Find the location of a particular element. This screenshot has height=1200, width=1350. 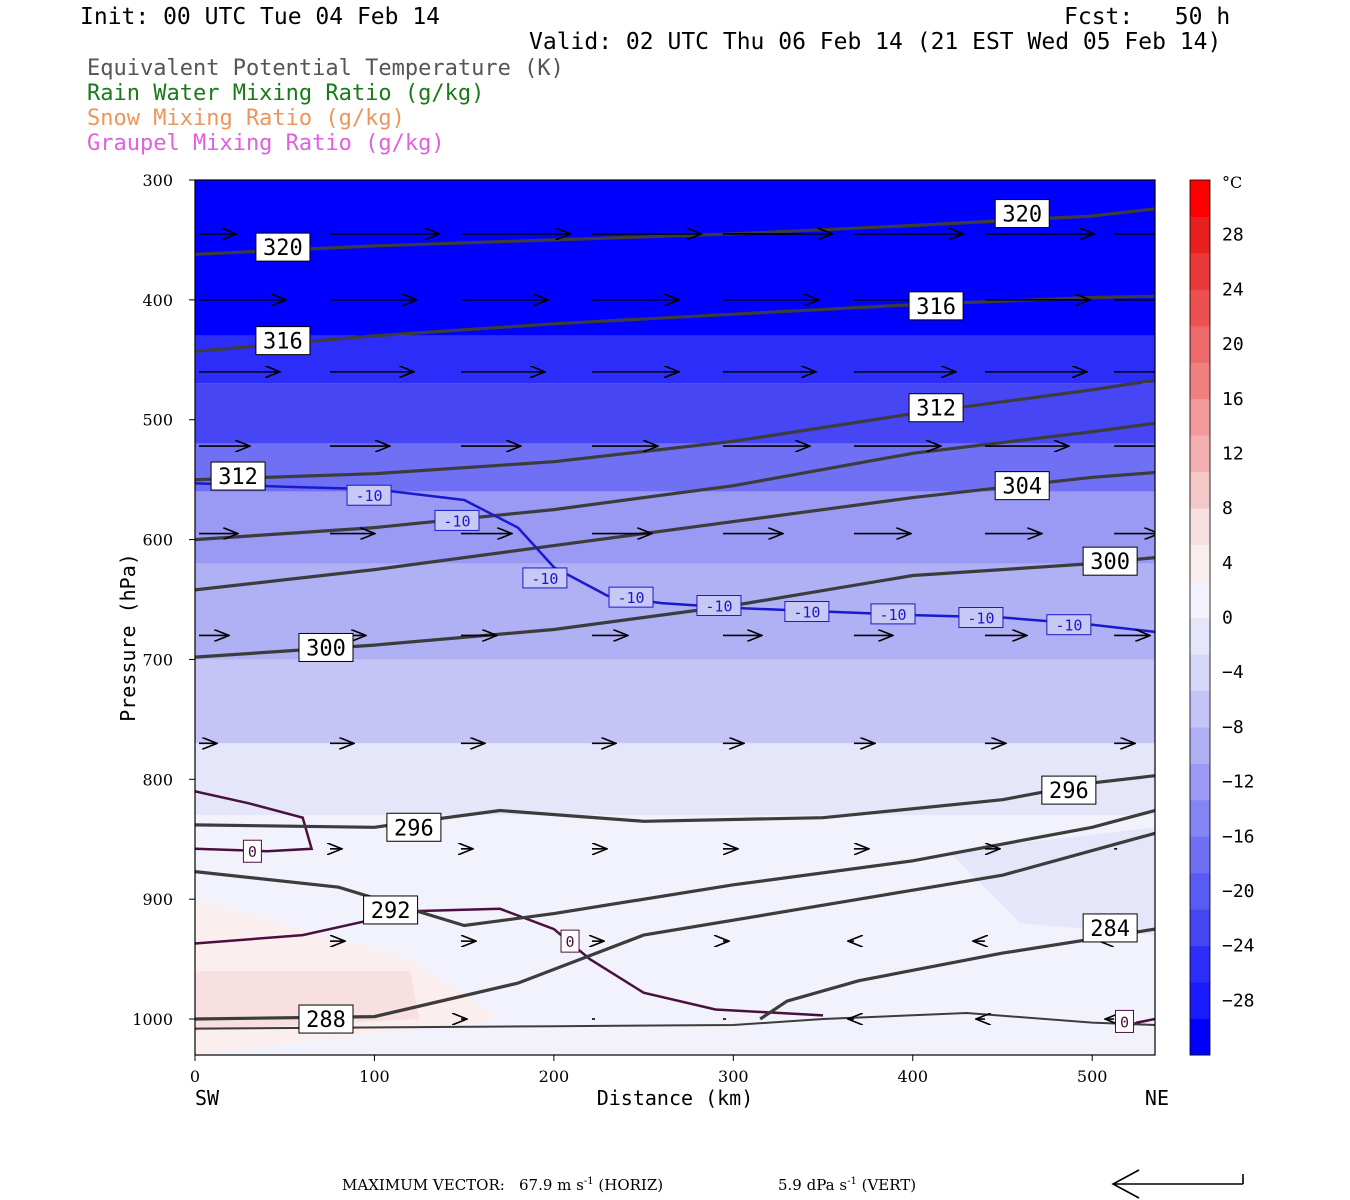

colorbar-label: −24 is located at coordinates (1238, 946).